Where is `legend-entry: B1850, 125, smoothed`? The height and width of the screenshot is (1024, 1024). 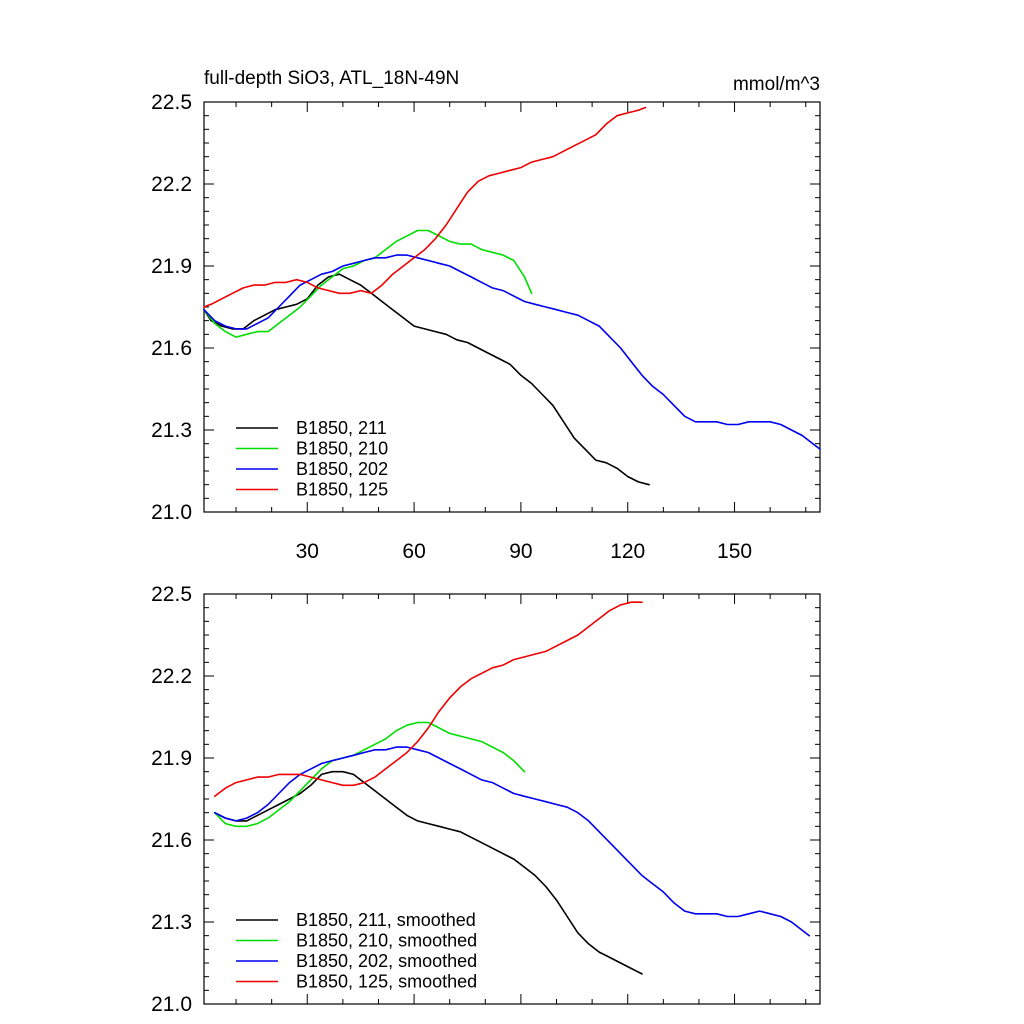 legend-entry: B1850, 125, smoothed is located at coordinates (386, 982).